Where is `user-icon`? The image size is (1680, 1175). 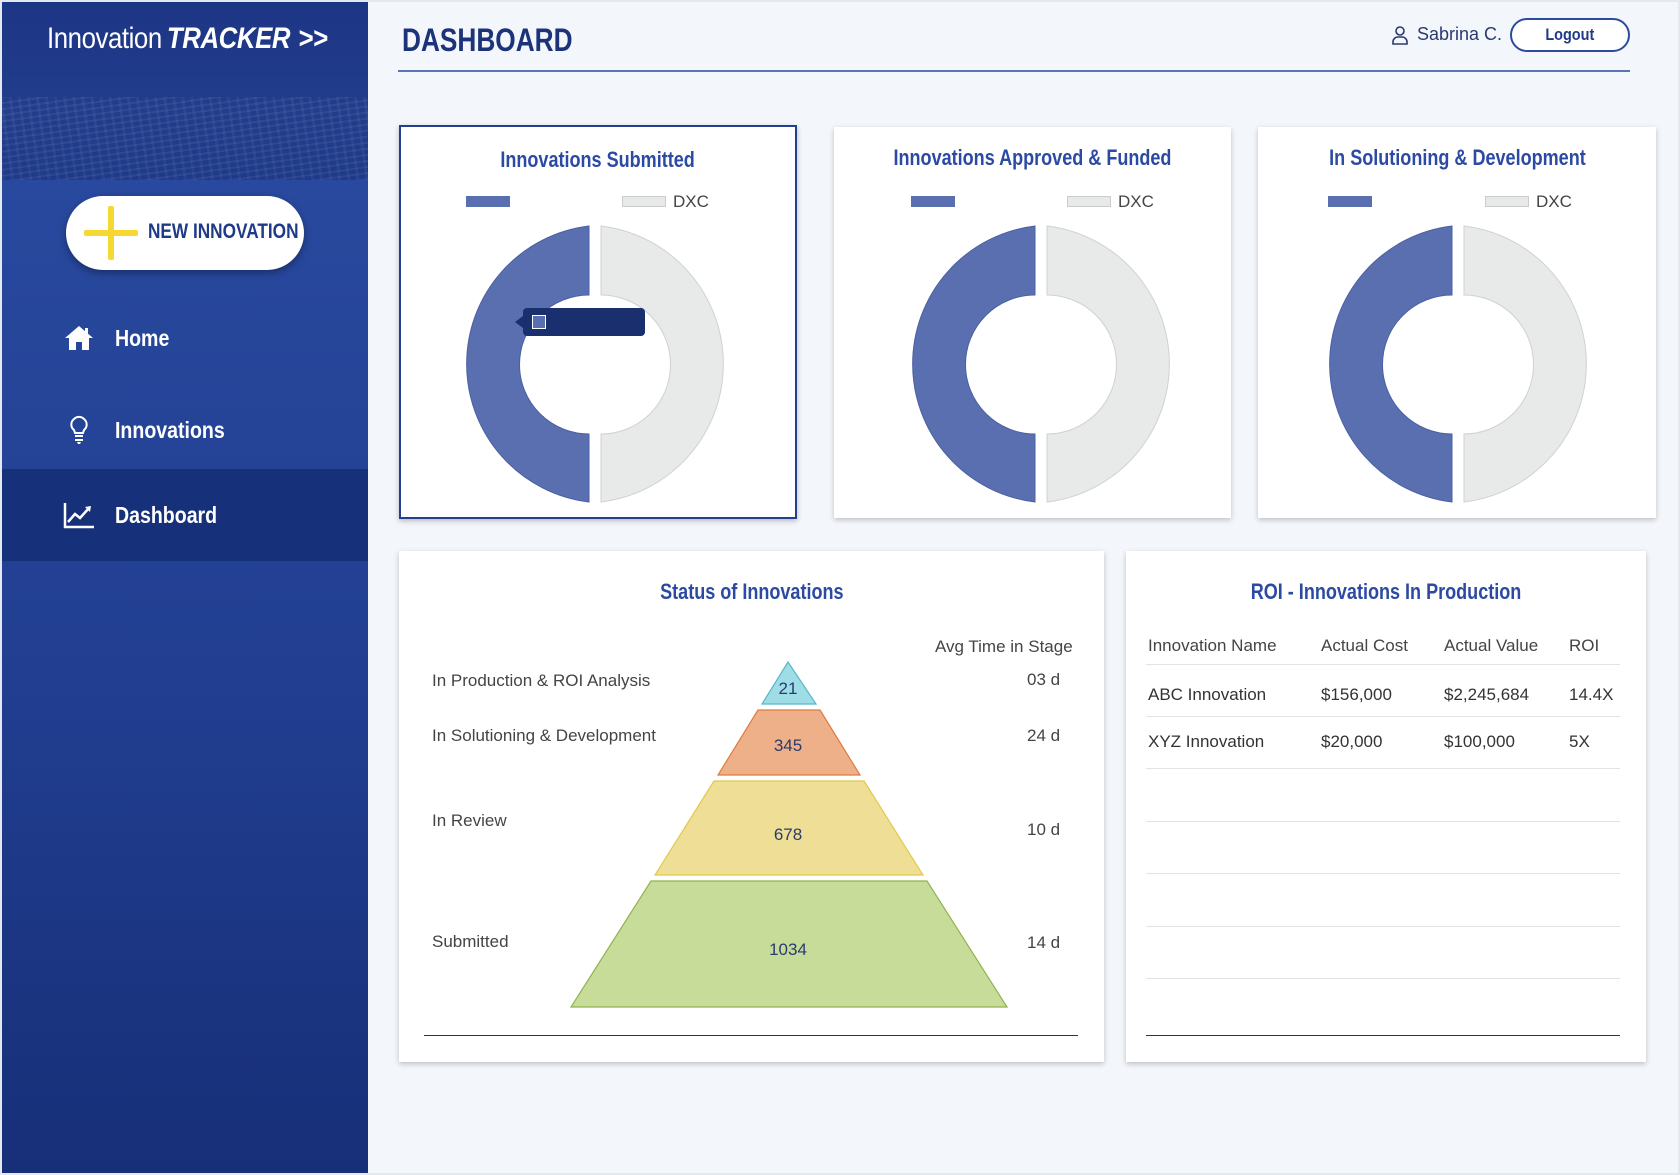 user-icon is located at coordinates (1400, 35).